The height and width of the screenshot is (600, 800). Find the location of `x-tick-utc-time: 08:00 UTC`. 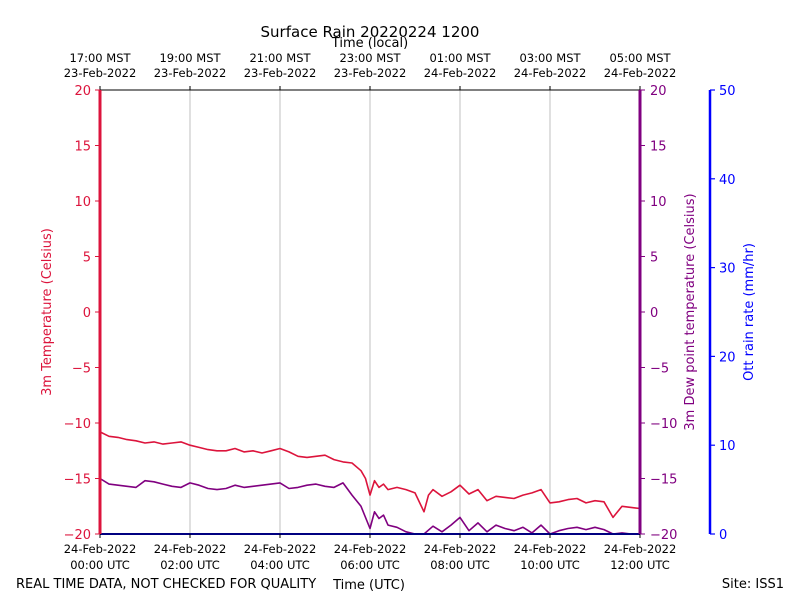

x-tick-utc-time: 08:00 UTC is located at coordinates (460, 565).